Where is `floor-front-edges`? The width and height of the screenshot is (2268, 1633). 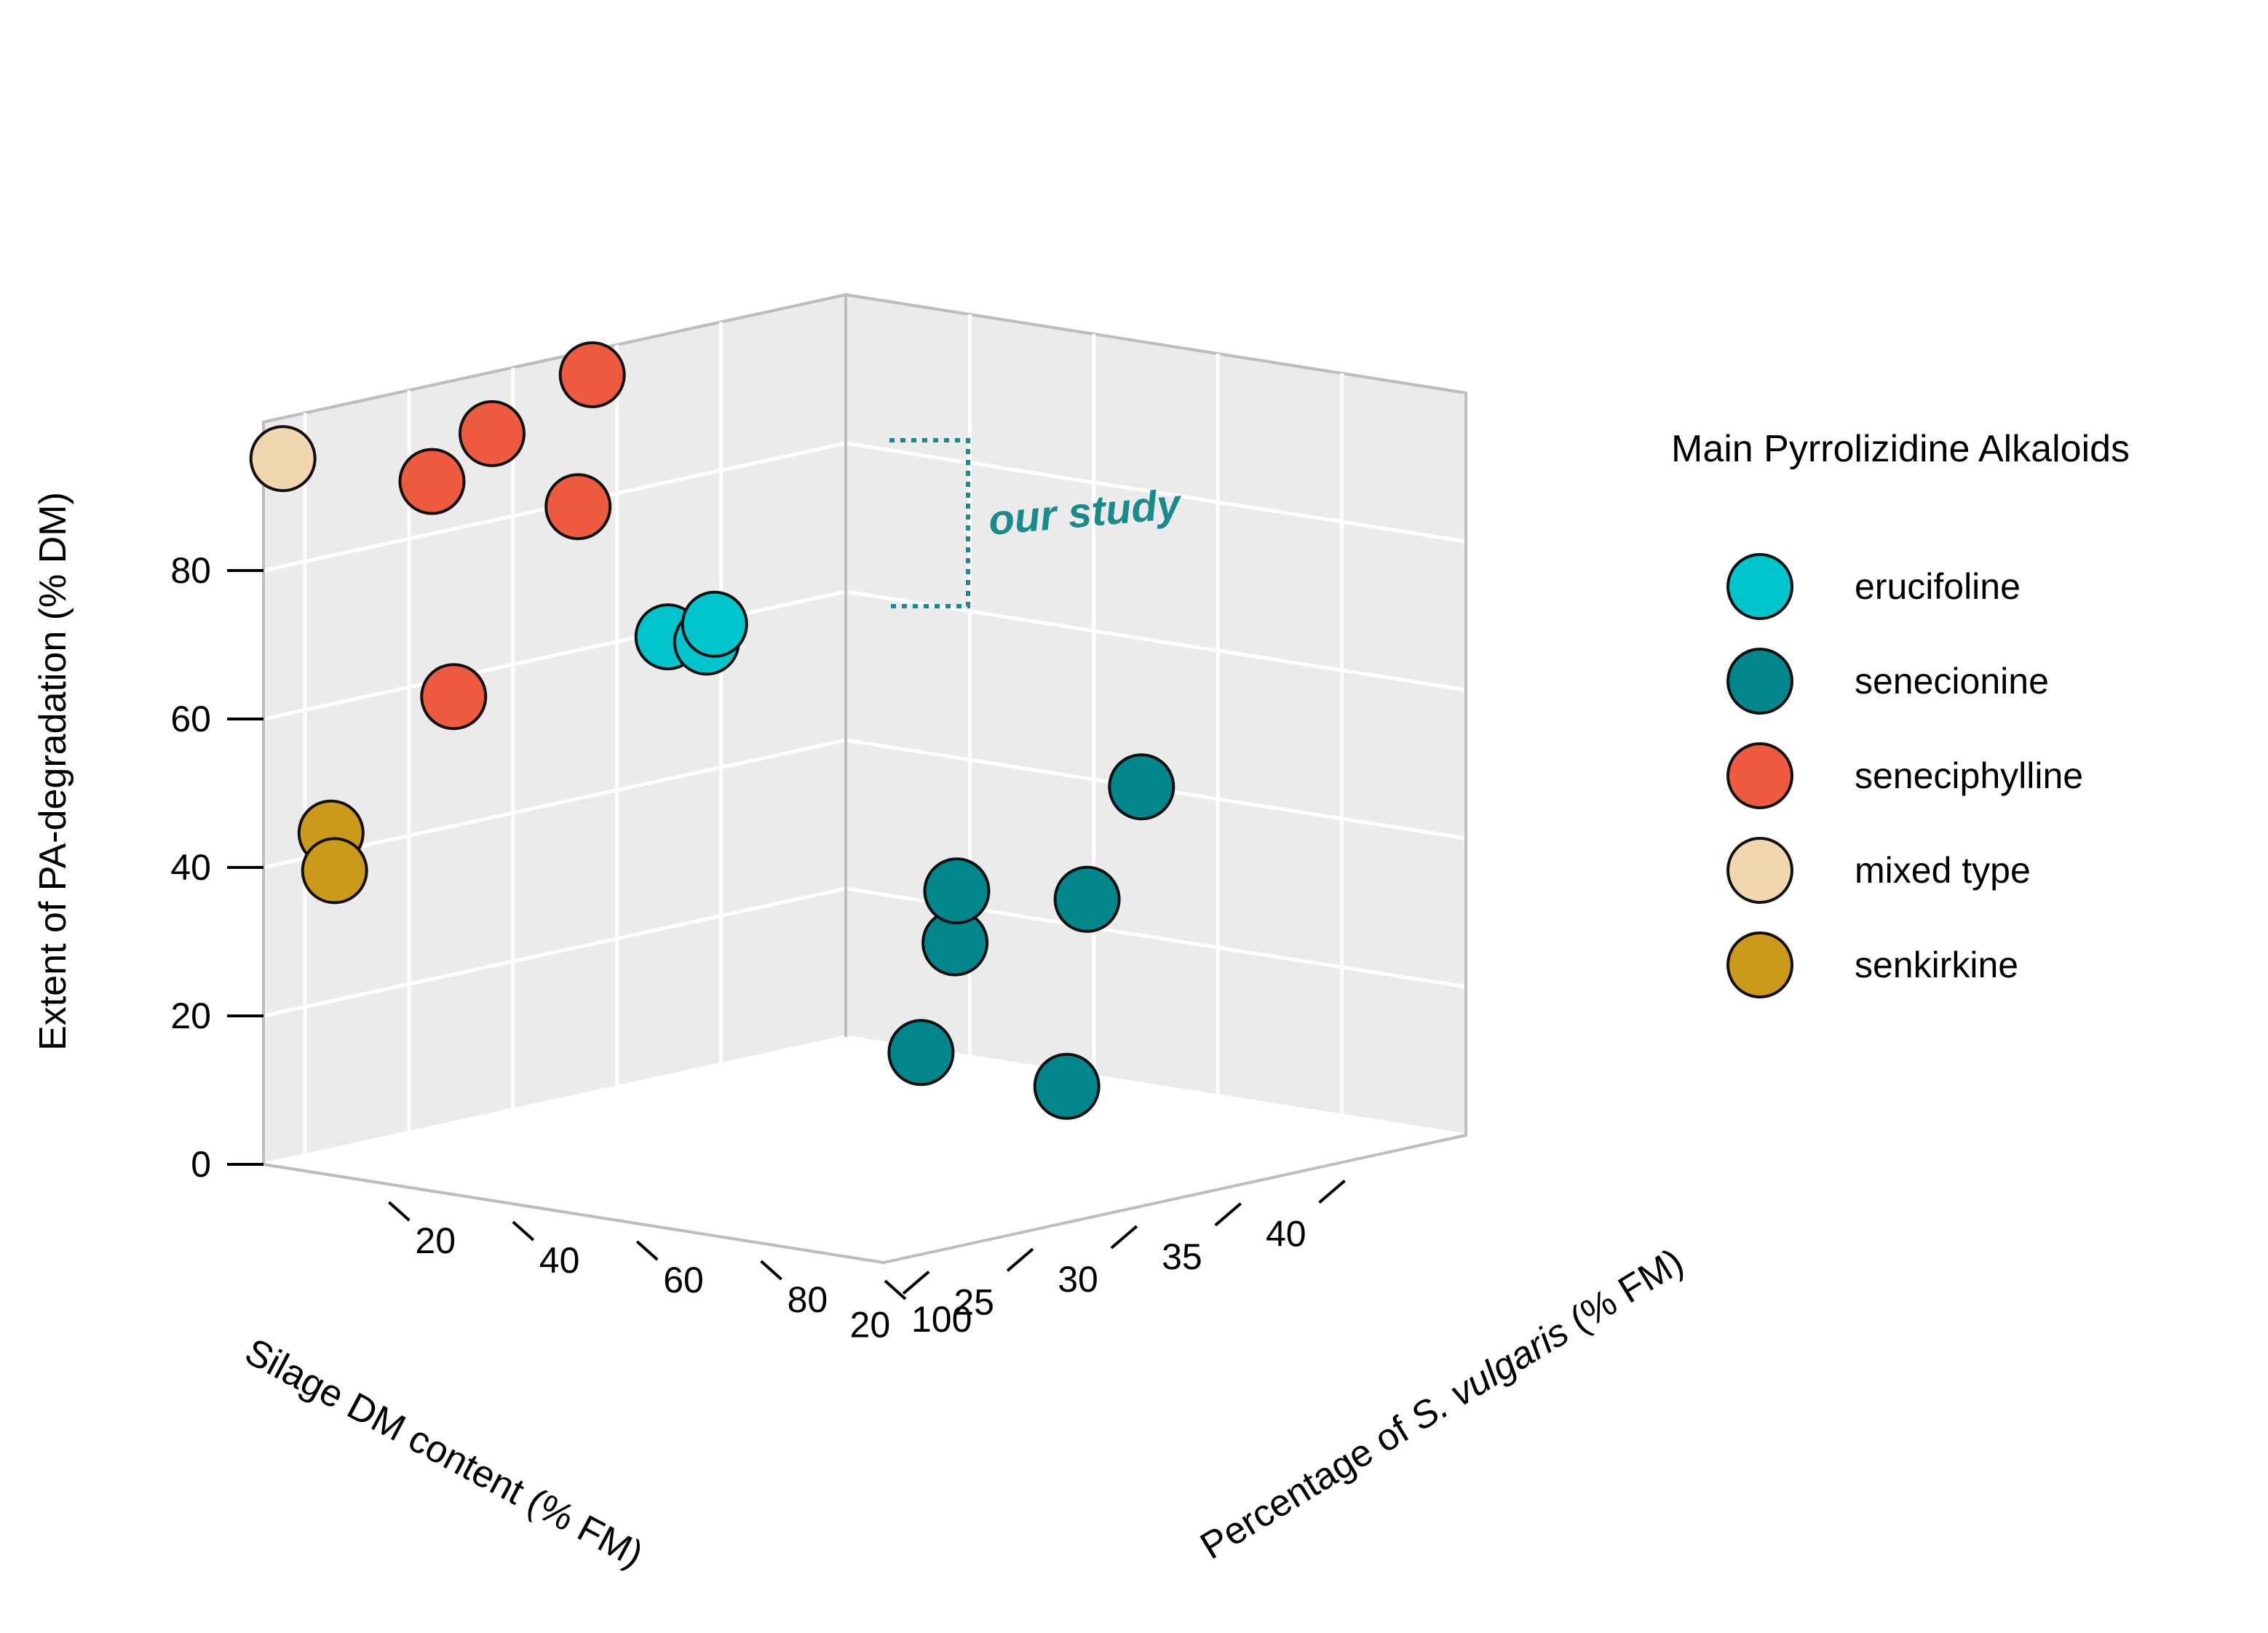
floor-front-edges is located at coordinates (865, 1199).